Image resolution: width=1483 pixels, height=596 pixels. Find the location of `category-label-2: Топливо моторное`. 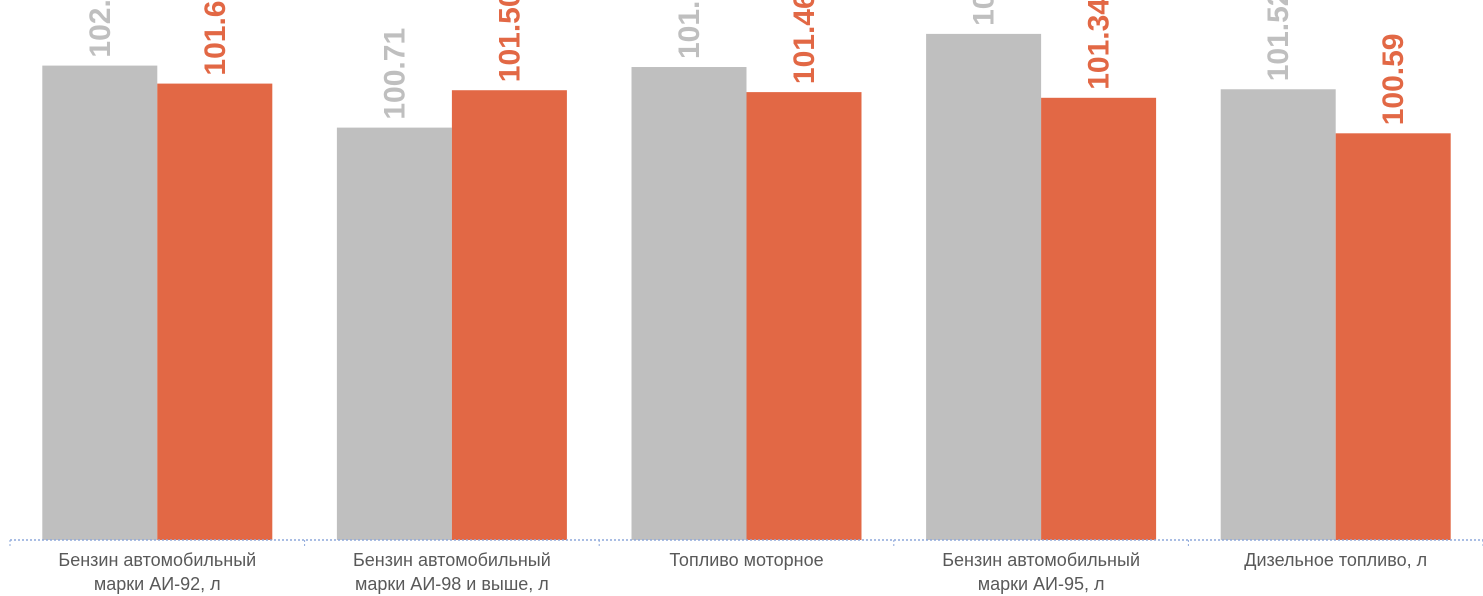

category-label-2: Топливо моторное is located at coordinates (746, 560).